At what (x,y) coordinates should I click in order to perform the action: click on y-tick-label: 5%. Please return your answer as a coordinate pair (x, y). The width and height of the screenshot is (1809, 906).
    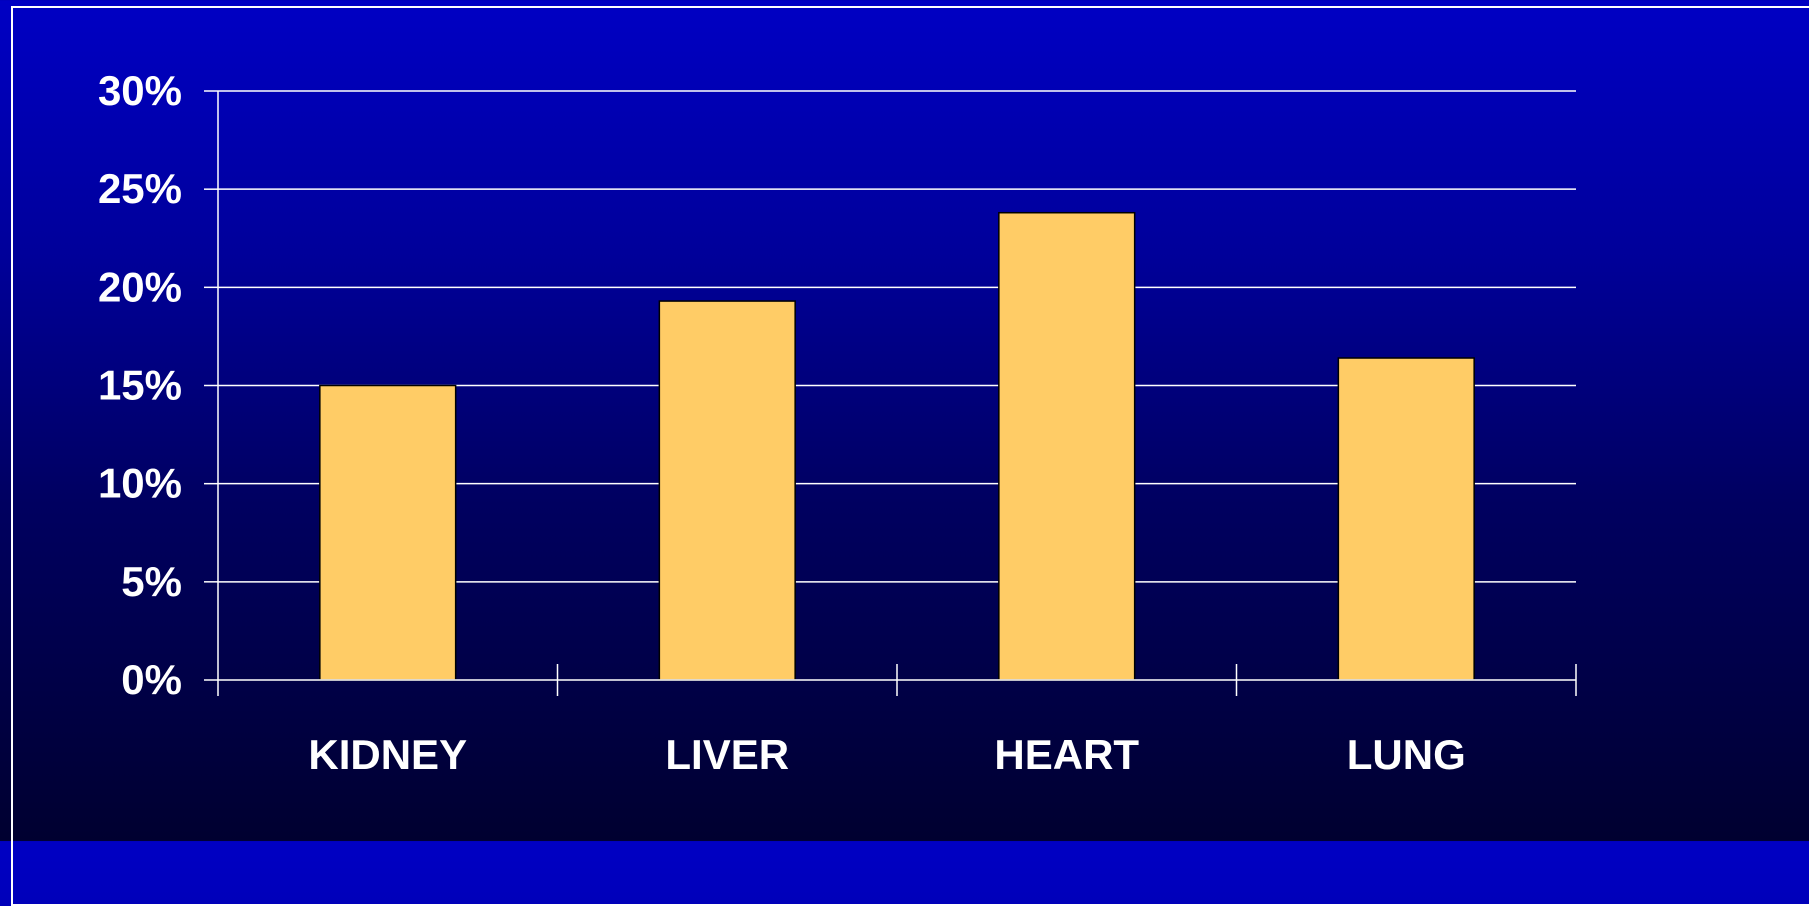
    Looking at the image, I should click on (151, 581).